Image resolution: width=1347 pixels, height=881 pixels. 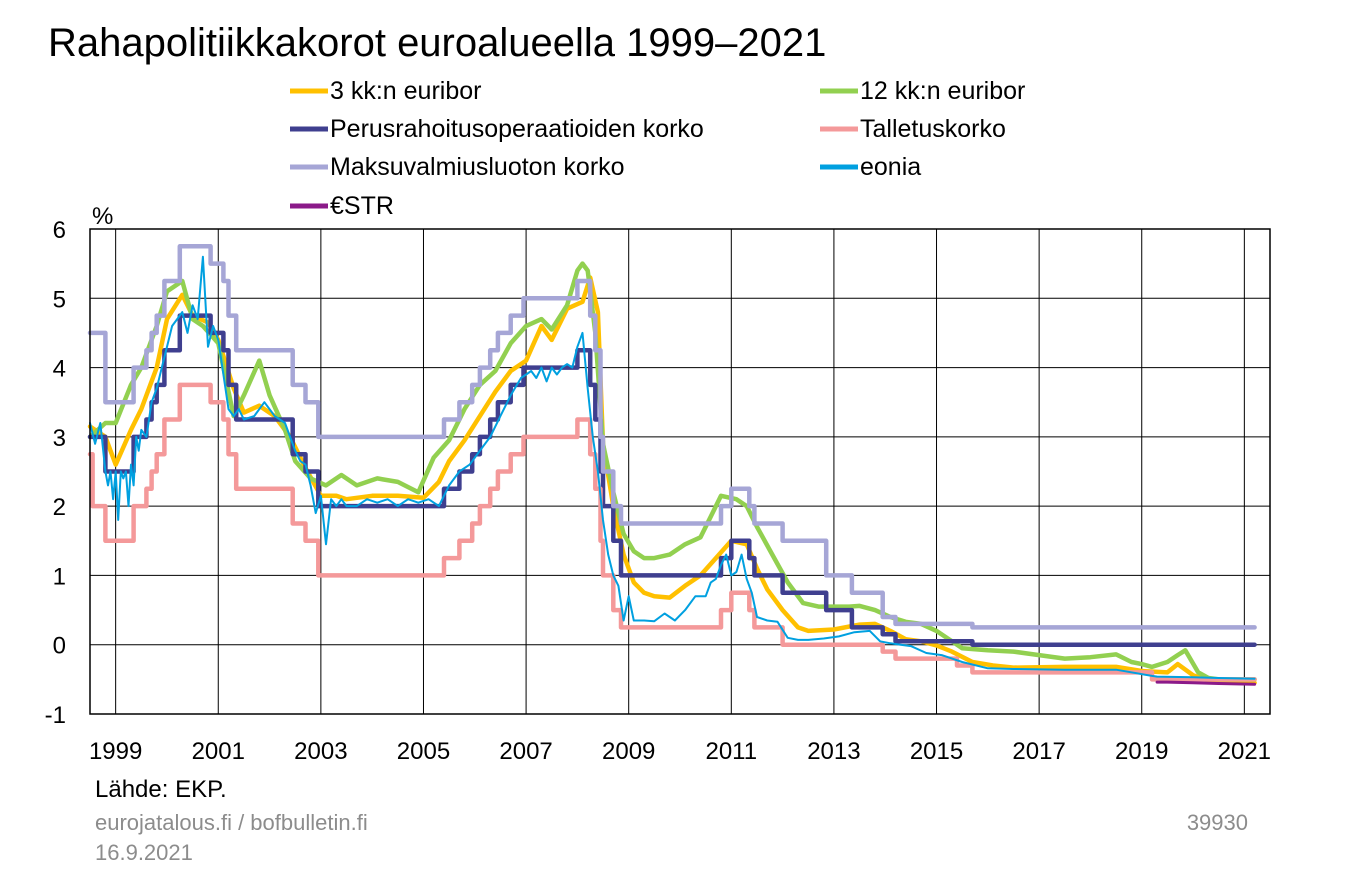 What do you see at coordinates (942, 91) in the screenshot?
I see `legend-label: 12 kk:n euribor` at bounding box center [942, 91].